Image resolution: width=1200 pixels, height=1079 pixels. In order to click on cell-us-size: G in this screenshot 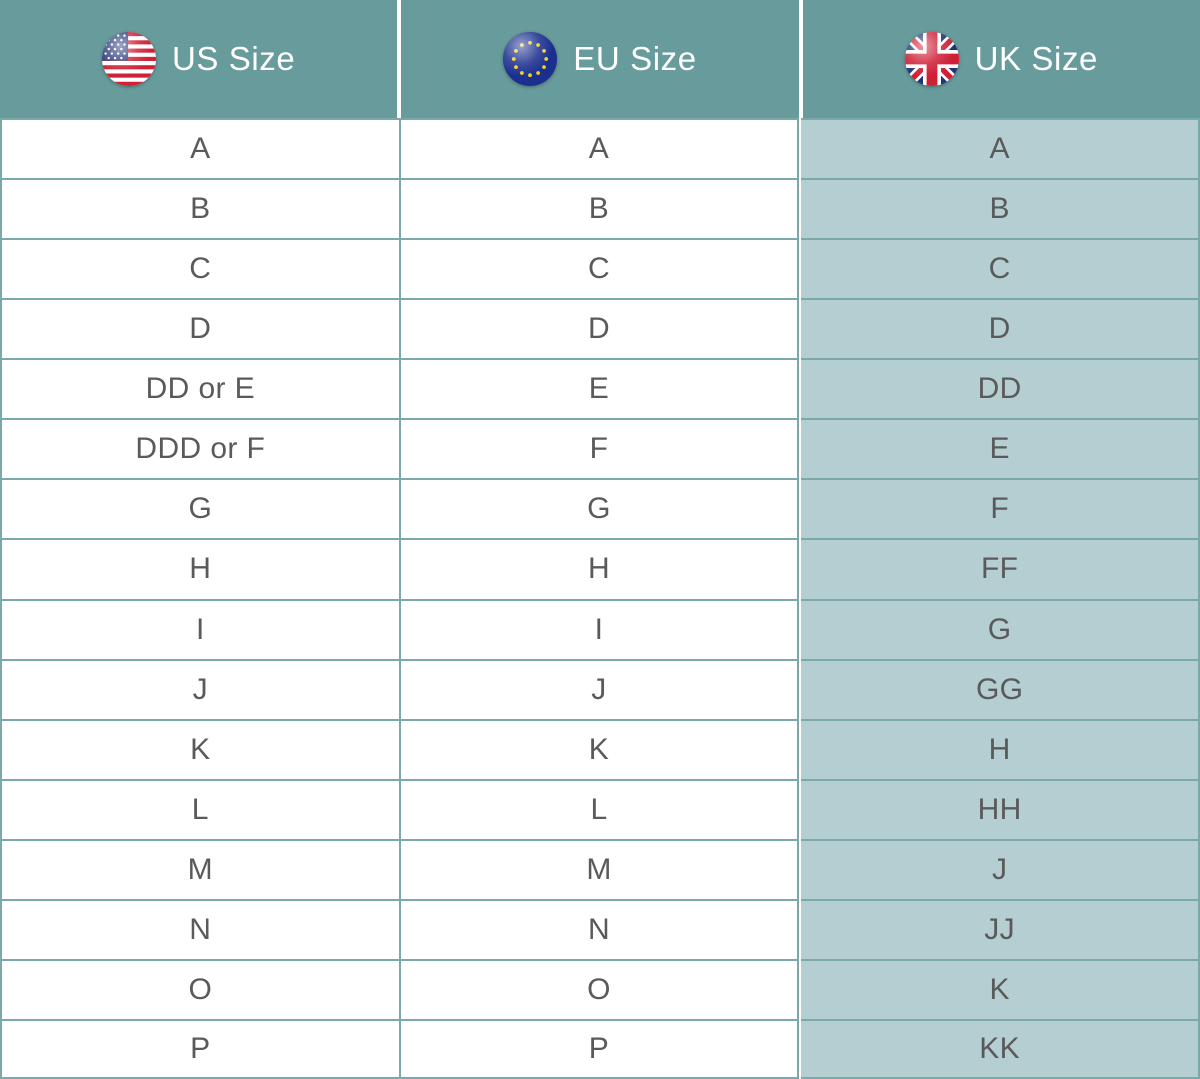, I will do `click(200, 508)`.